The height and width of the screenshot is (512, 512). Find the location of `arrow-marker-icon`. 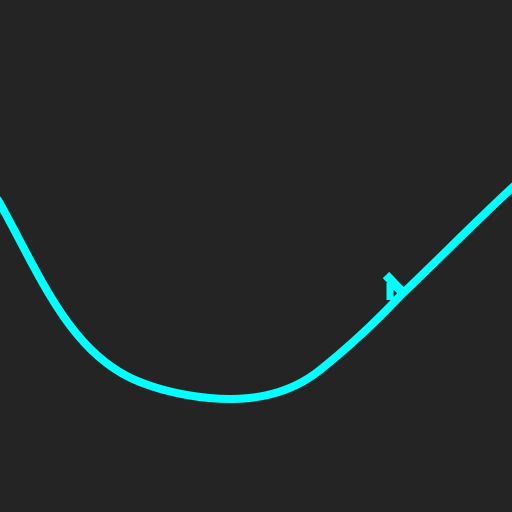

arrow-marker-icon is located at coordinates (395, 285).